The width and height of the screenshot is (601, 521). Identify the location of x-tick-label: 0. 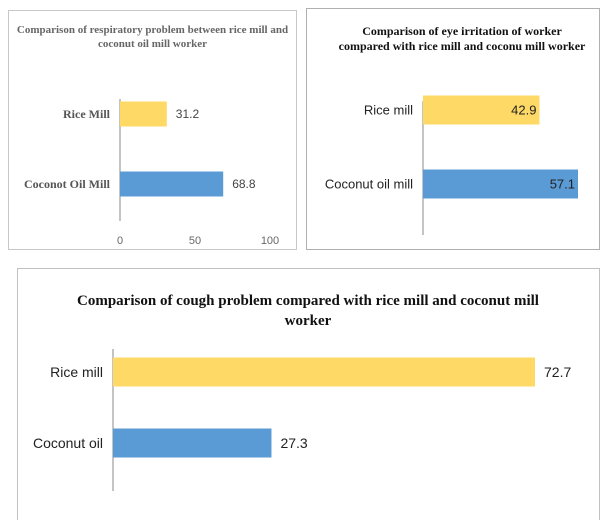
(120, 241).